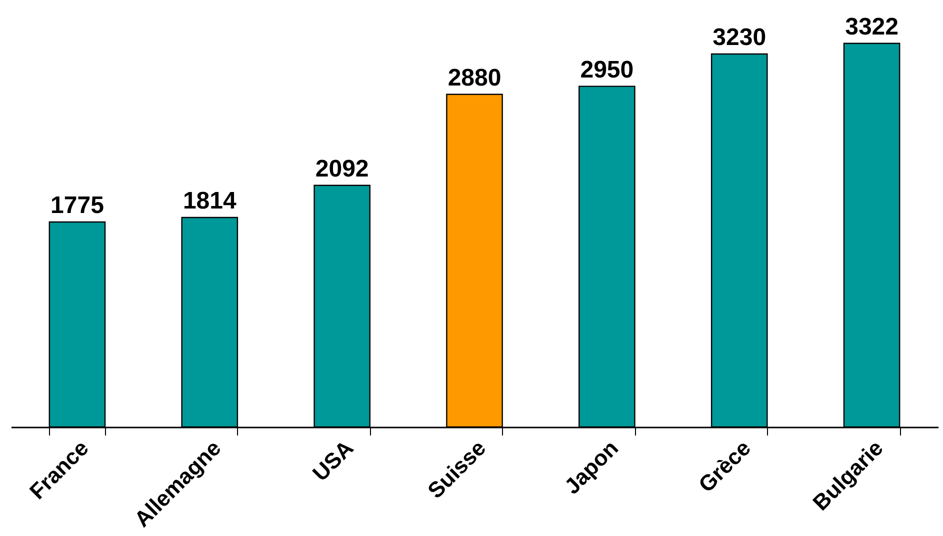 This screenshot has height=536, width=943. I want to click on data-label: 3322, so click(871, 26).